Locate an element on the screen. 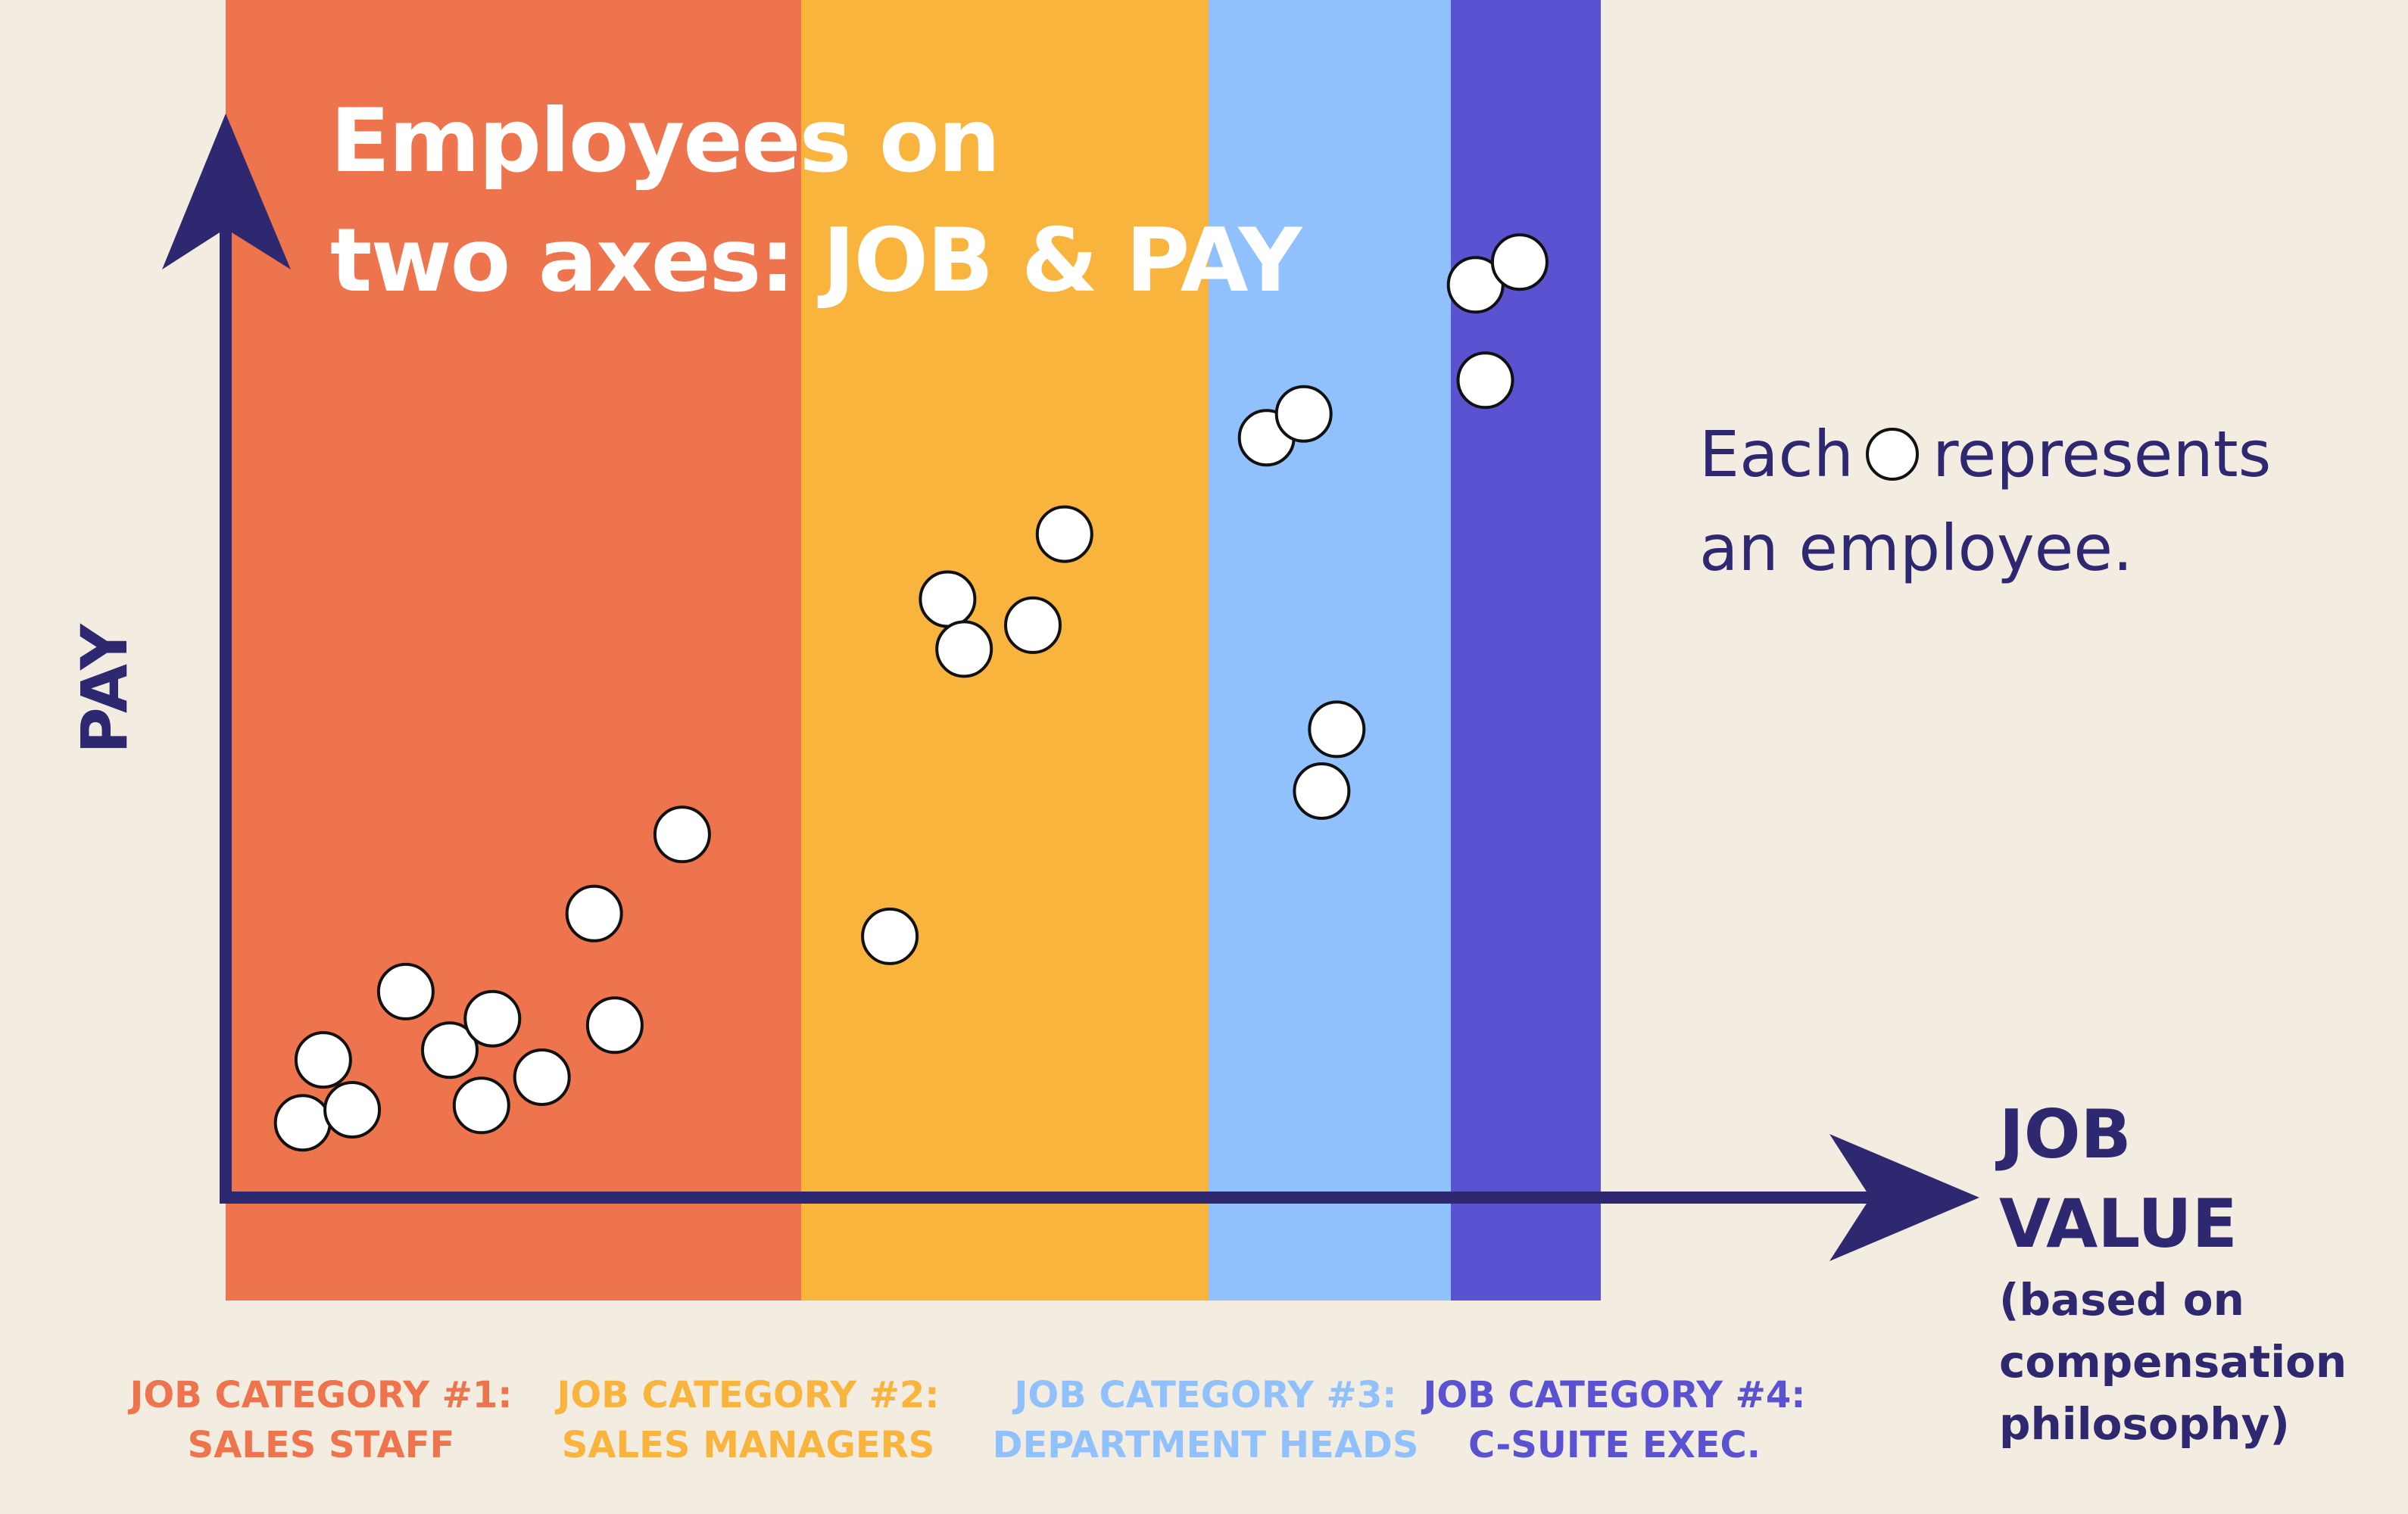  legend-text-before: Each is located at coordinates (1776, 454).